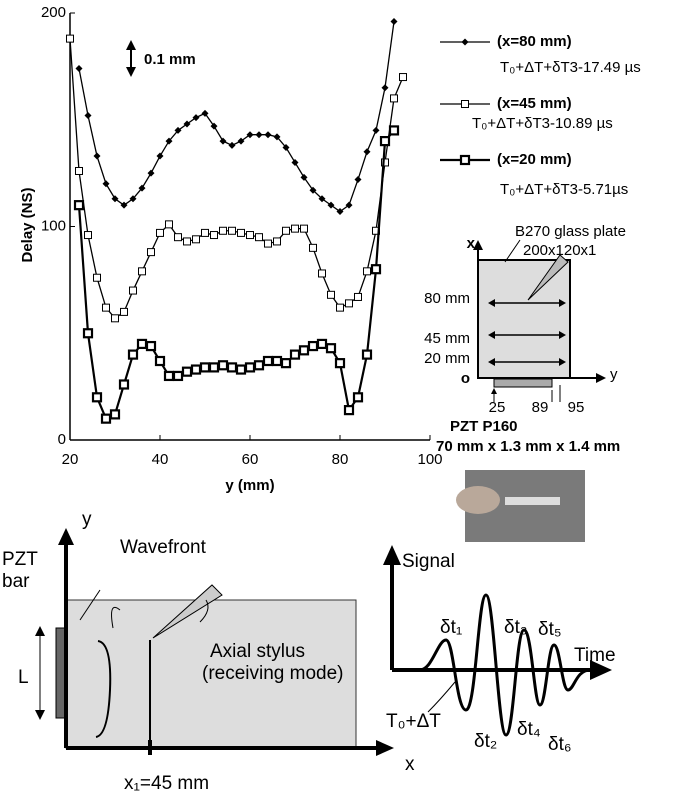 Image resolution: width=681 pixels, height=805 pixels. Describe the element at coordinates (534, 41) in the screenshot. I see `legend-label: (x=80 mm)` at that location.